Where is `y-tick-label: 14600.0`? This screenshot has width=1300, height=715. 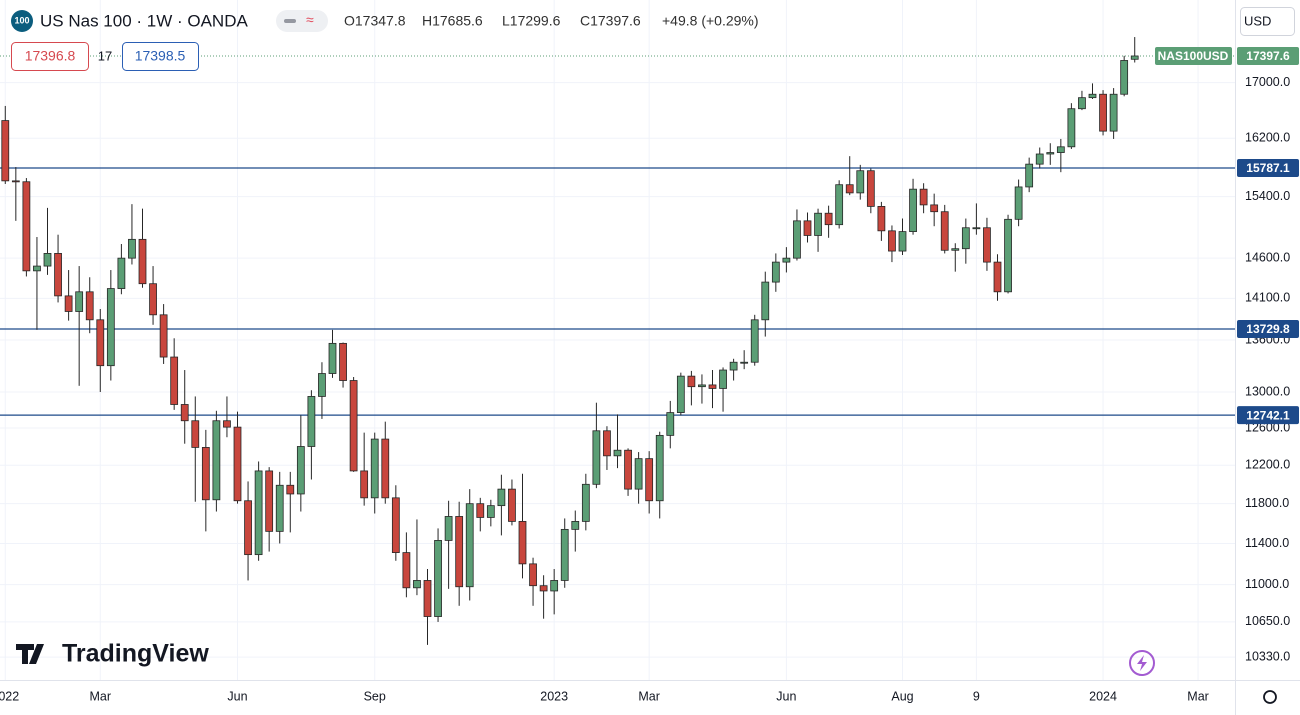
y-tick-label: 14600.0 is located at coordinates (1267, 257).